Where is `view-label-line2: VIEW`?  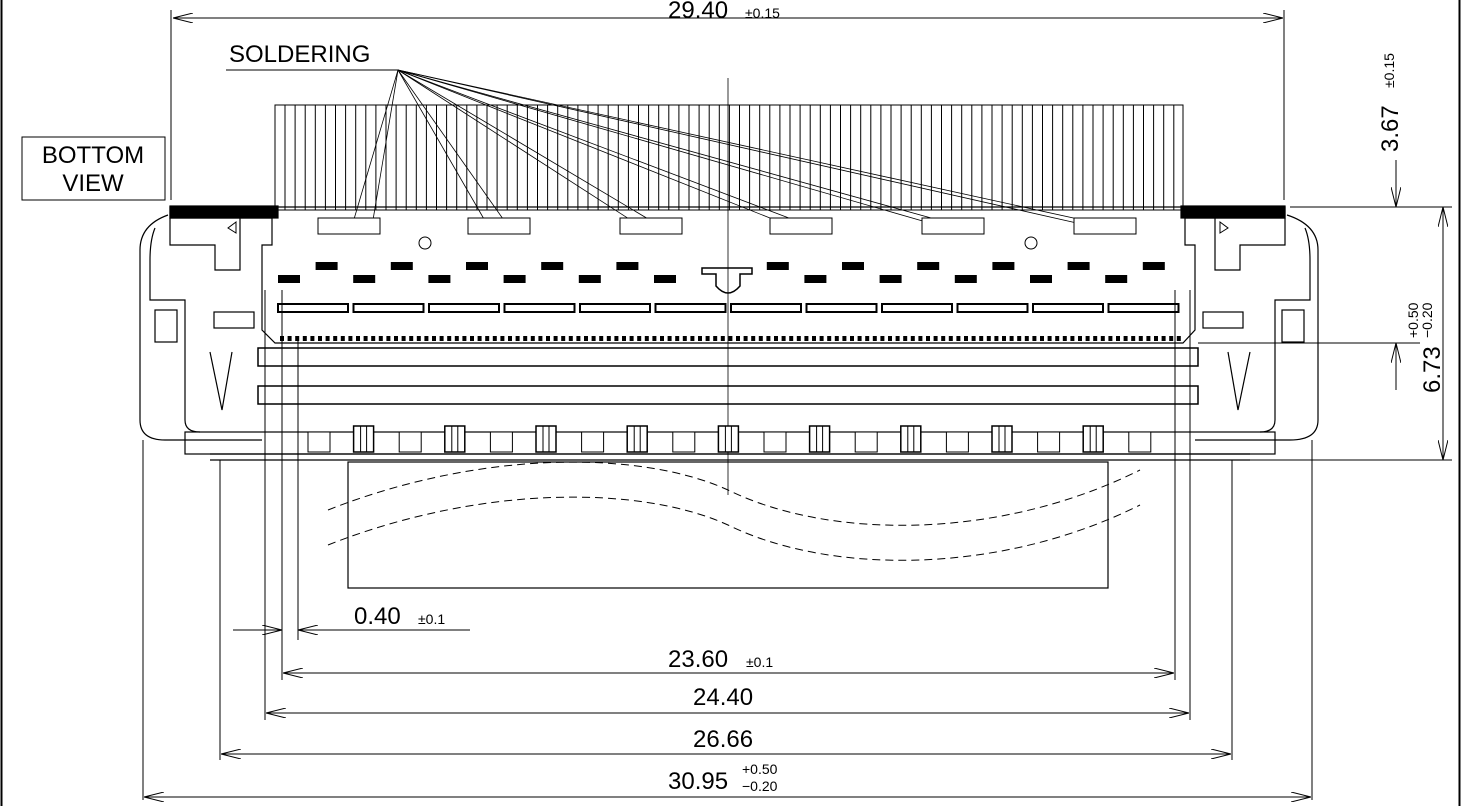
view-label-line2: VIEW is located at coordinates (93, 183).